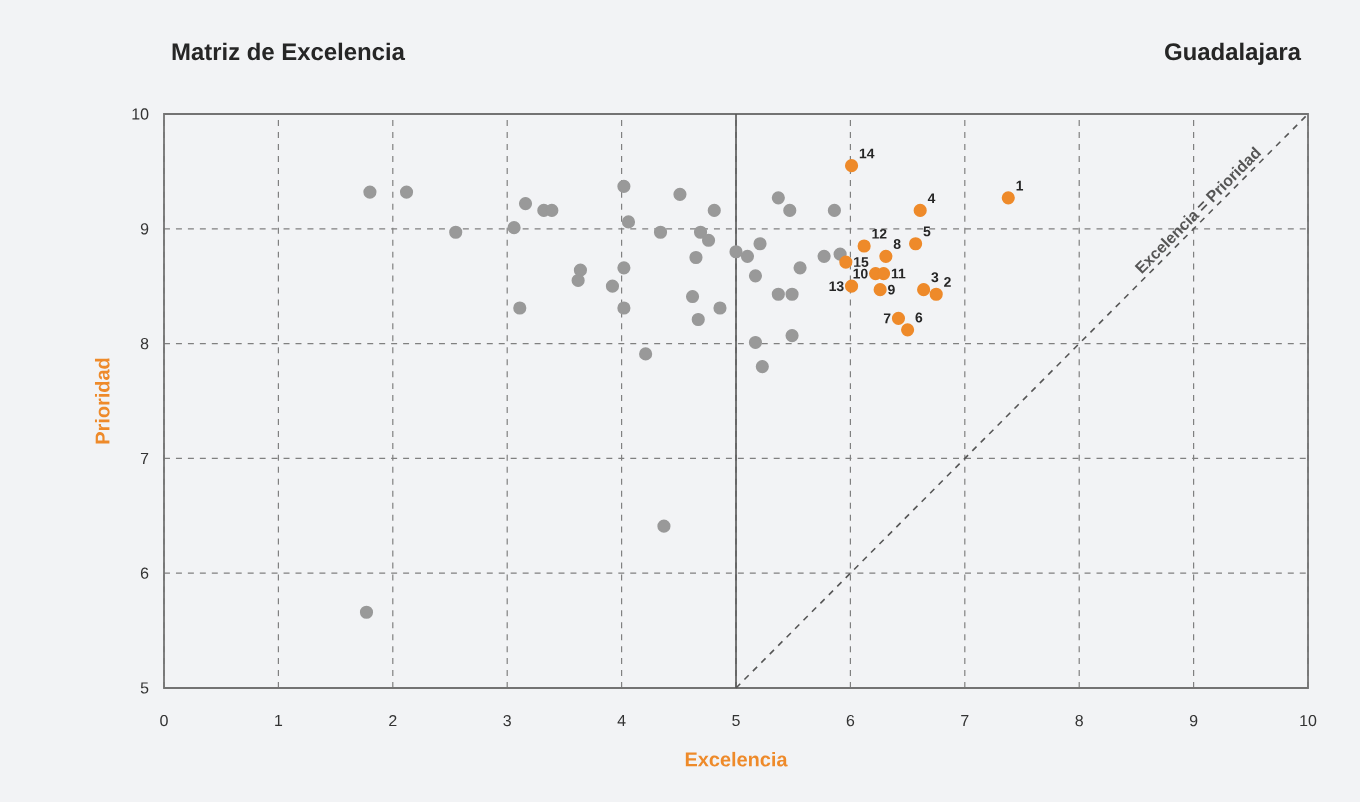 The width and height of the screenshot is (1360, 802). I want to click on x-axis-title: Excelencia, so click(736, 759).